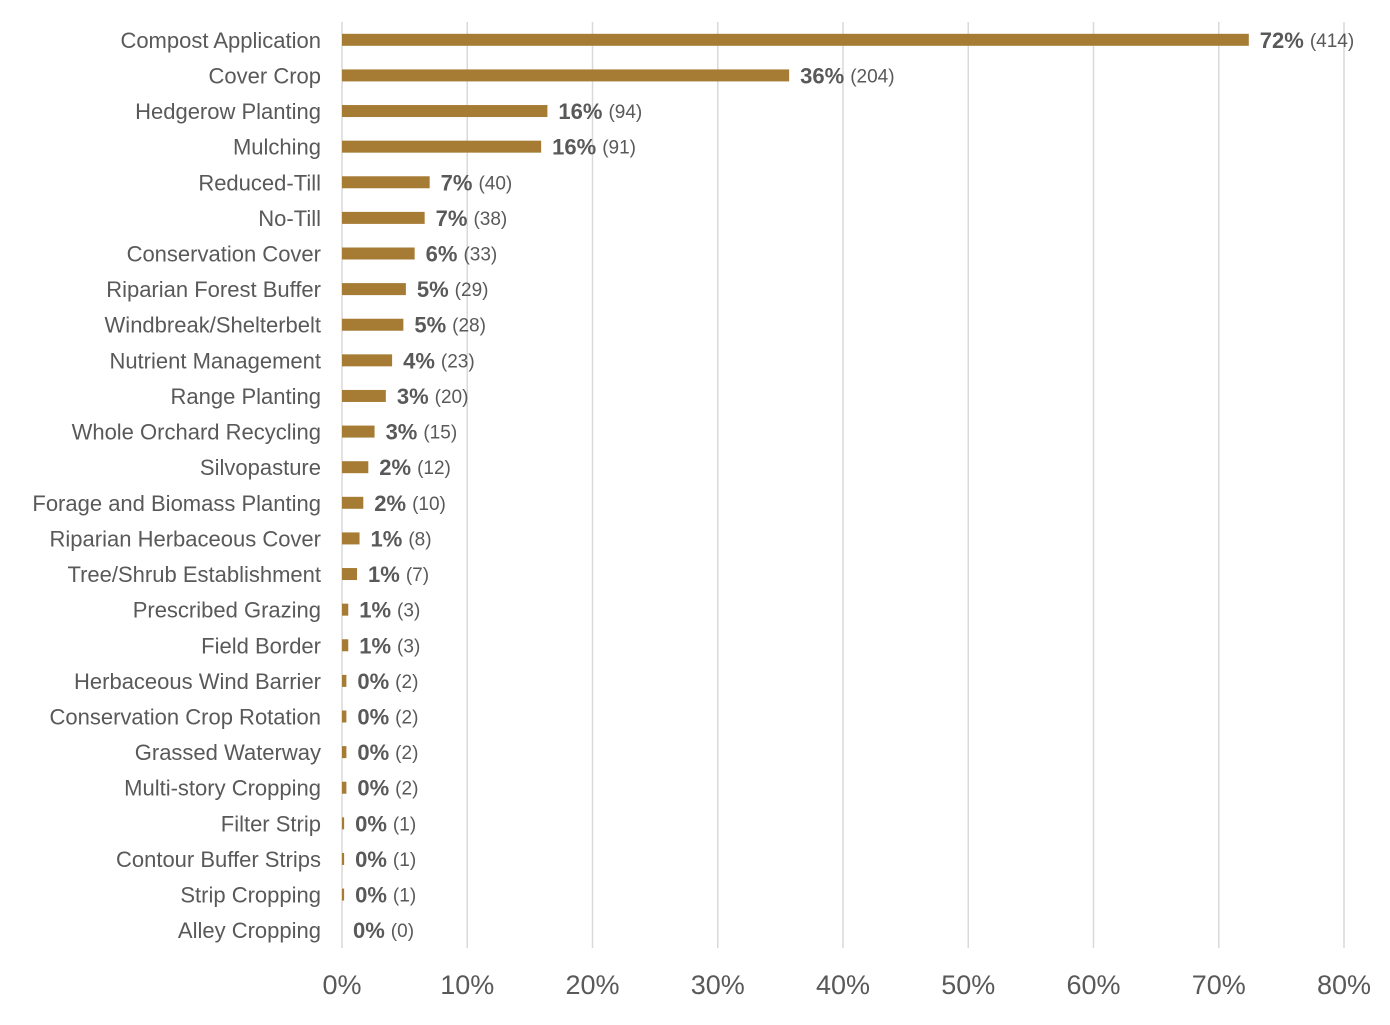  What do you see at coordinates (341, 985) in the screenshot?
I see `x-tick-label: 0%` at bounding box center [341, 985].